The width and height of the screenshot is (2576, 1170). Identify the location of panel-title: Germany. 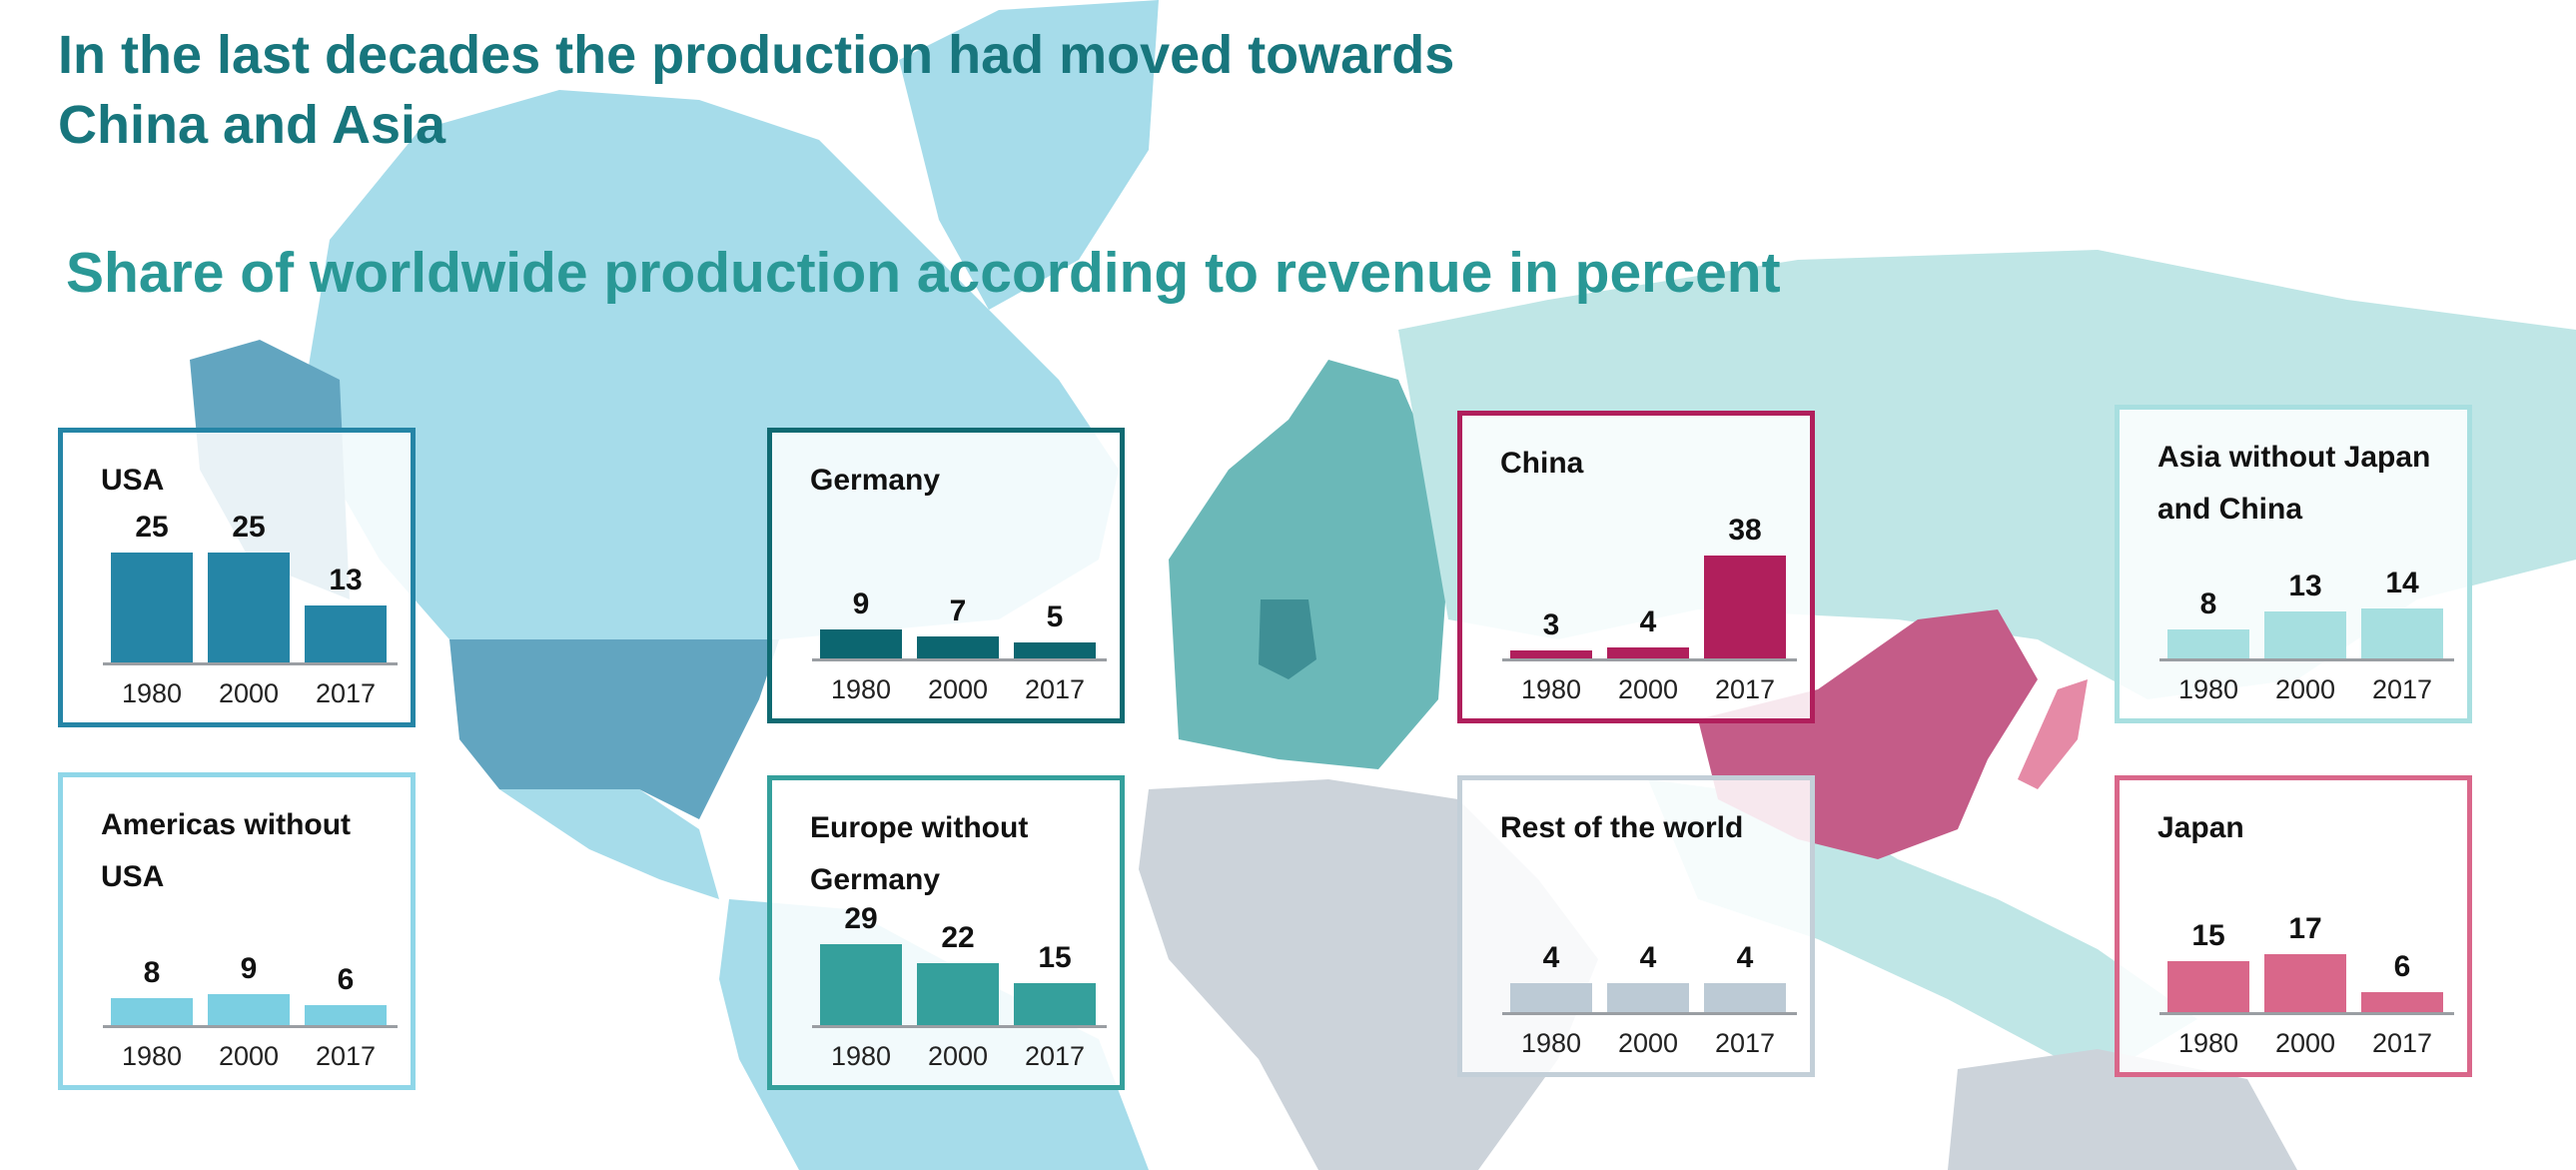
(876, 480).